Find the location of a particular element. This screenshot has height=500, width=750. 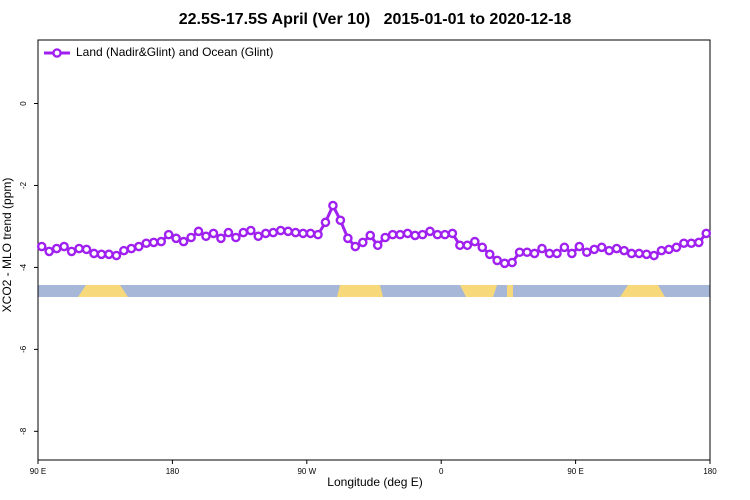

y-tick-label: -6 is located at coordinates (23, 349).